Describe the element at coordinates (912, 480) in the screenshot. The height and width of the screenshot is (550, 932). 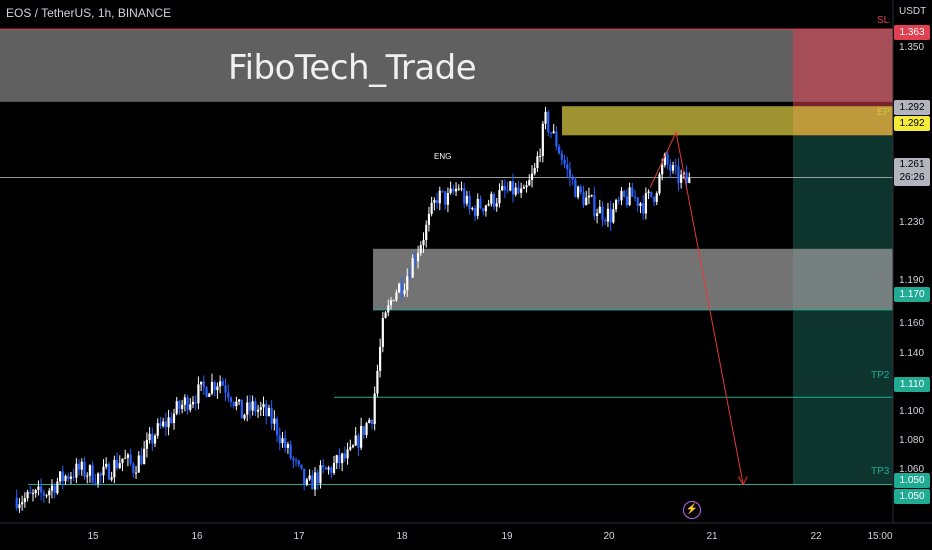
I see `tp3-price-label: 1.050` at that location.